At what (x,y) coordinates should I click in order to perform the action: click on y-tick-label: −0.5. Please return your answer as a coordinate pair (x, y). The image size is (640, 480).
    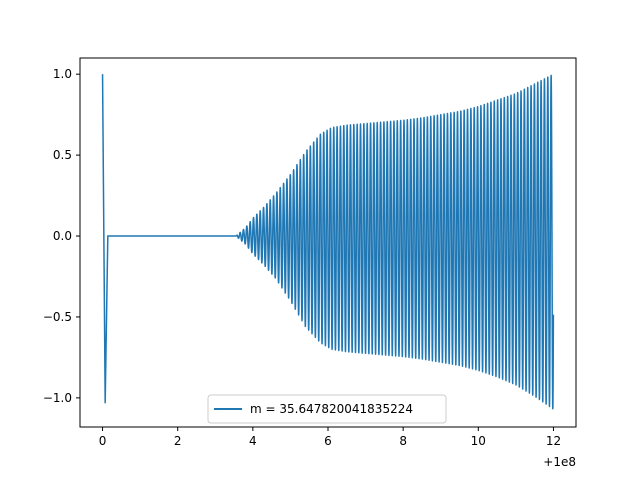
    Looking at the image, I should click on (57, 317).